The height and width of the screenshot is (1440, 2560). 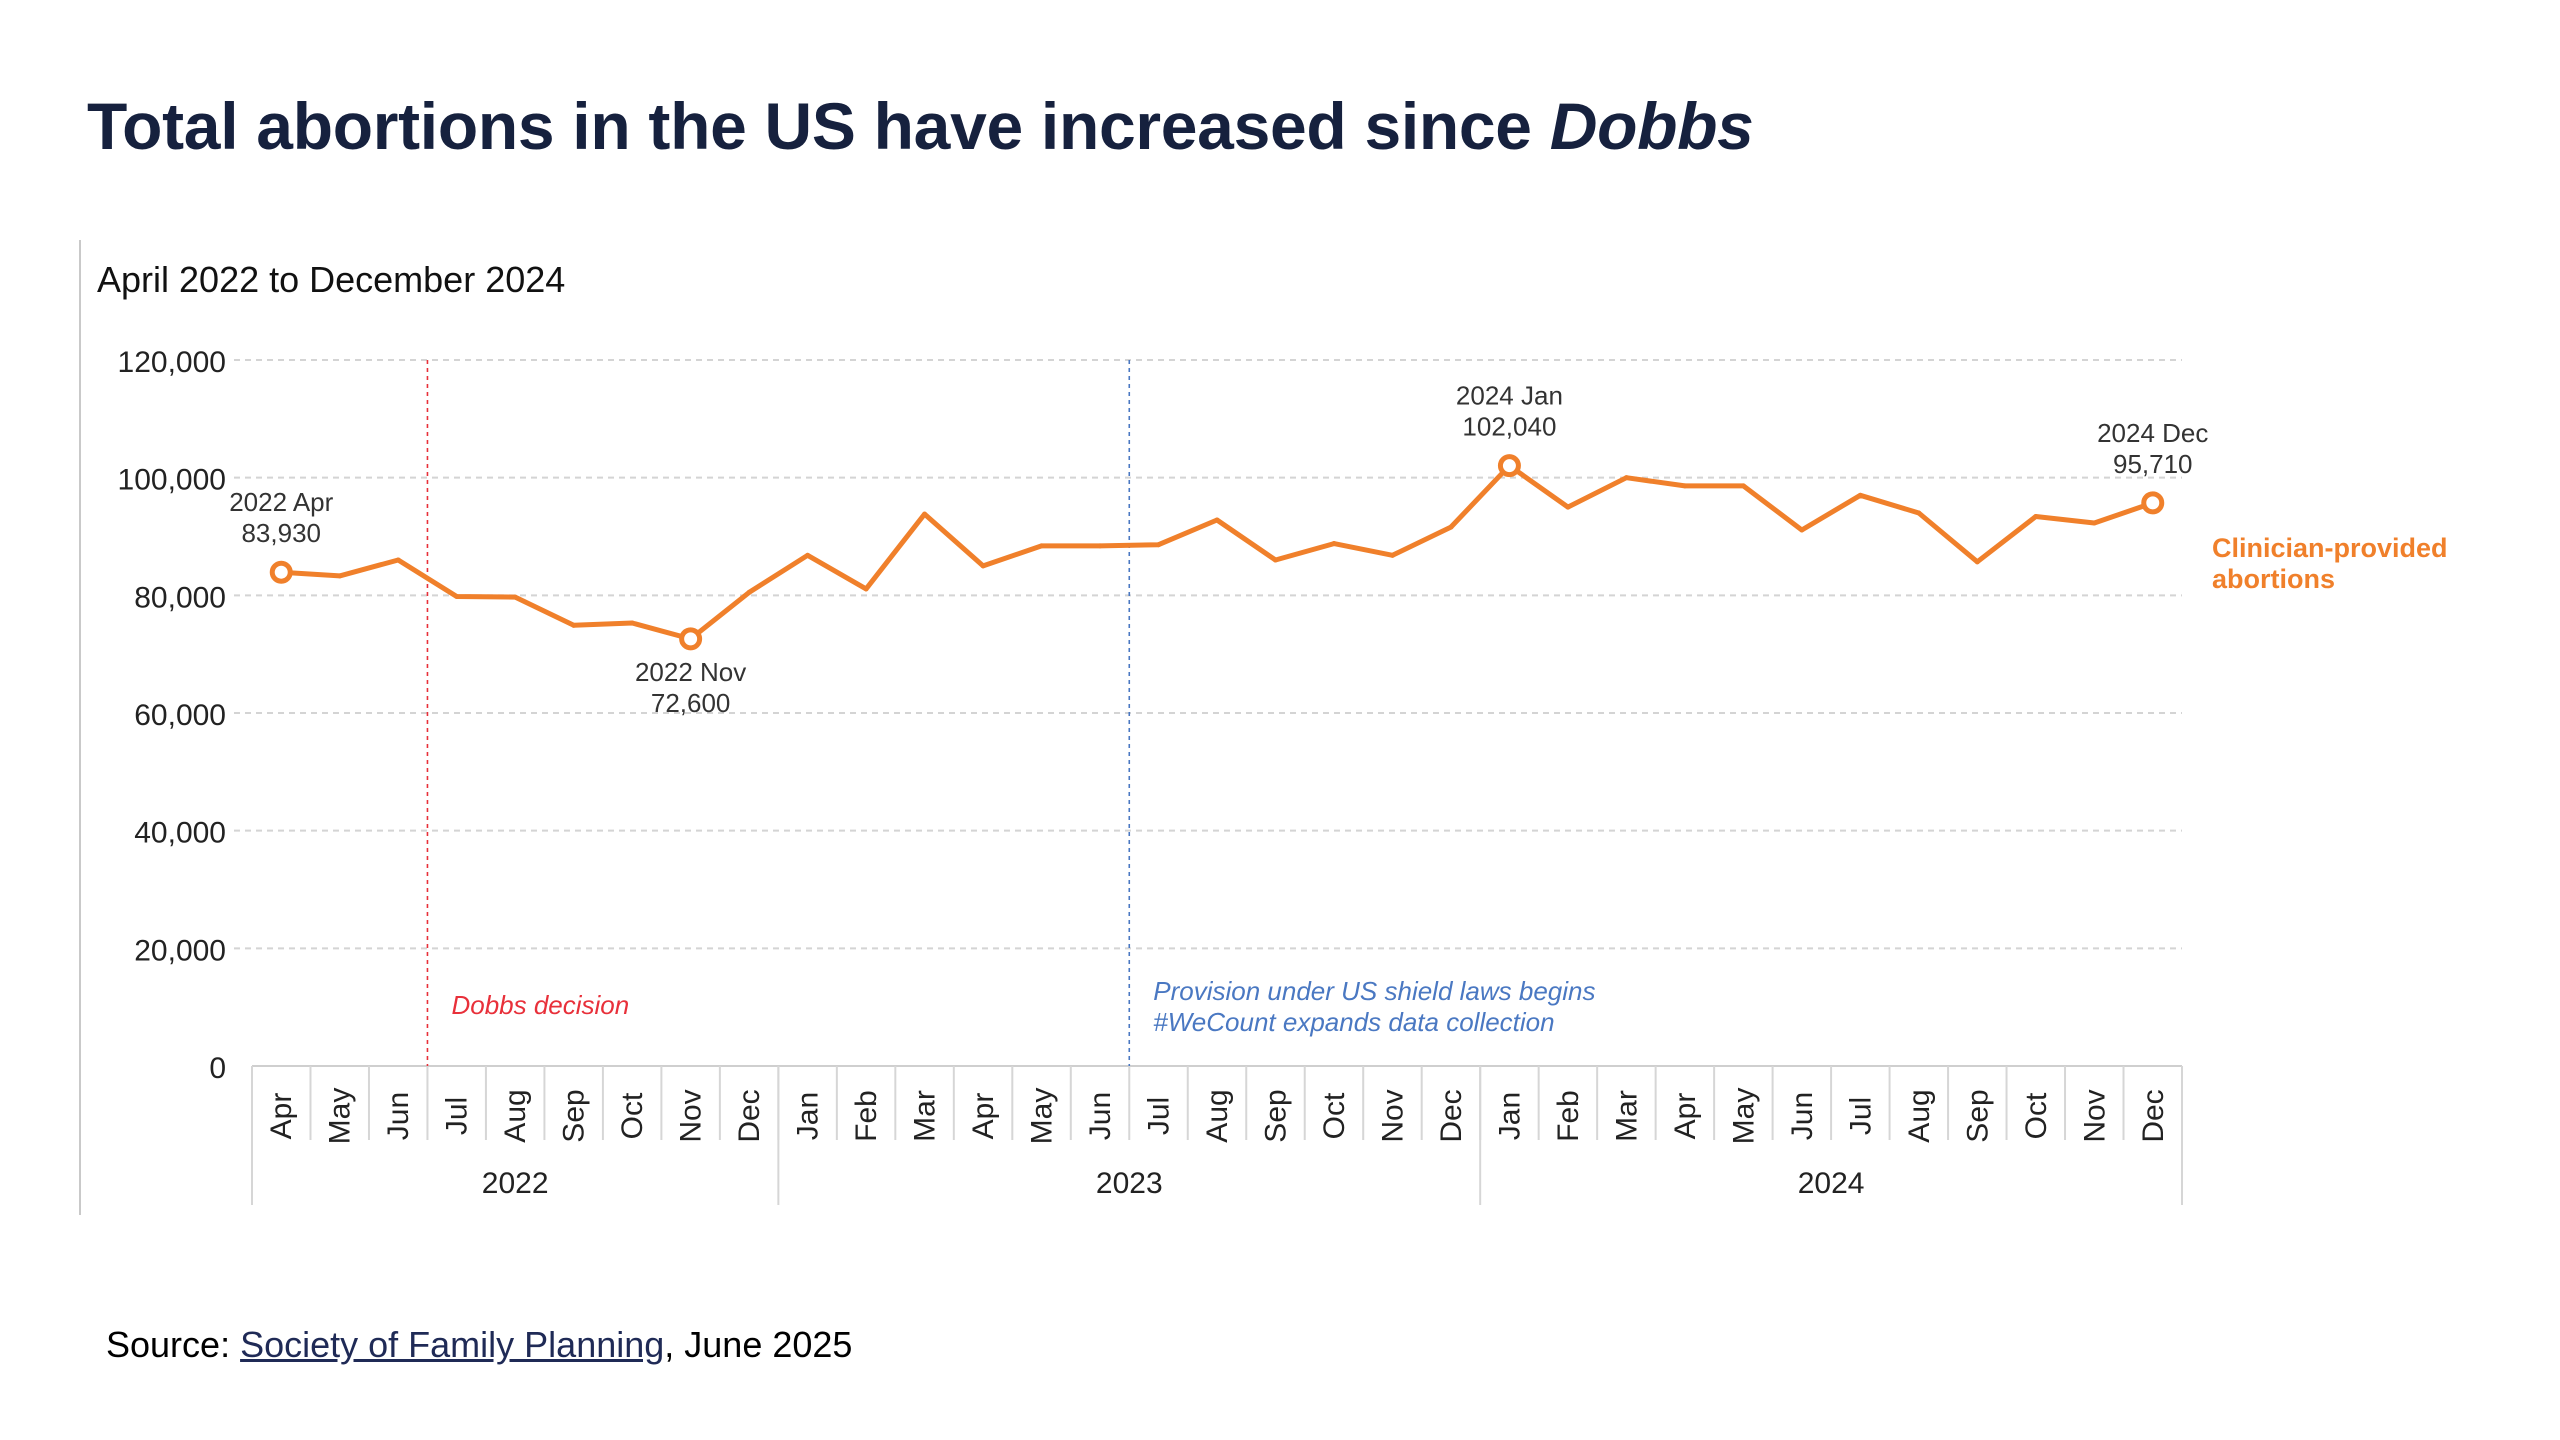 What do you see at coordinates (1509, 396) in the screenshot?
I see `point-label-date: 2024 Jan` at bounding box center [1509, 396].